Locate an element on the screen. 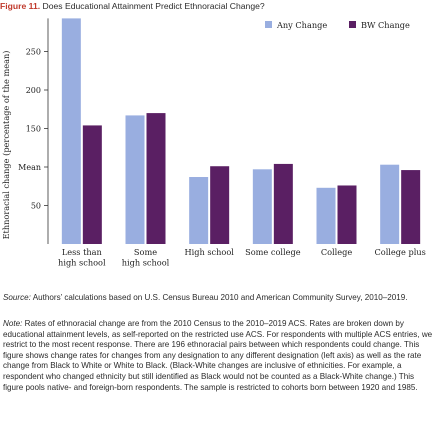 The image size is (440, 423). note-label: Note: is located at coordinates (13, 323).